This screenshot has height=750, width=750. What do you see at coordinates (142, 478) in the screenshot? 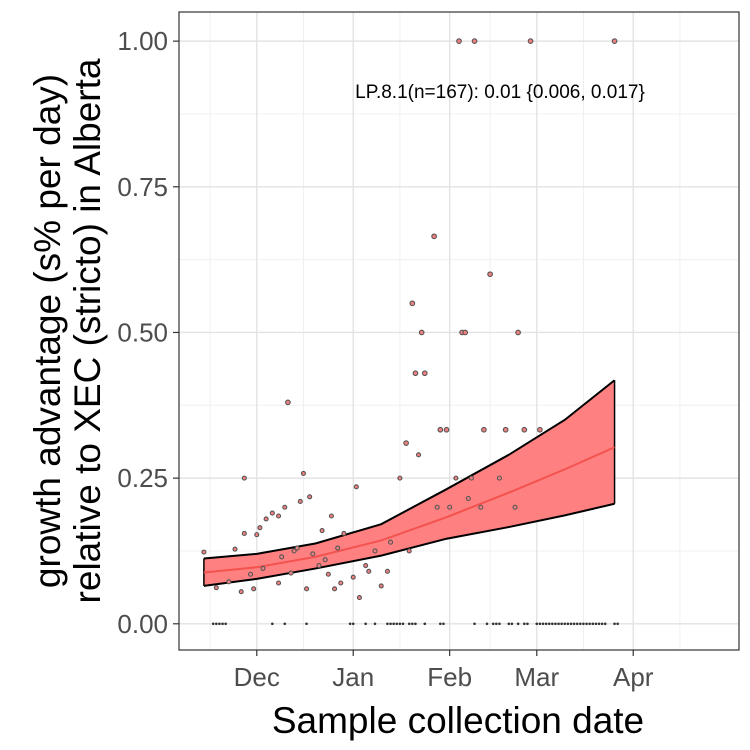
I see `y-tick-label: 0.25` at bounding box center [142, 478].